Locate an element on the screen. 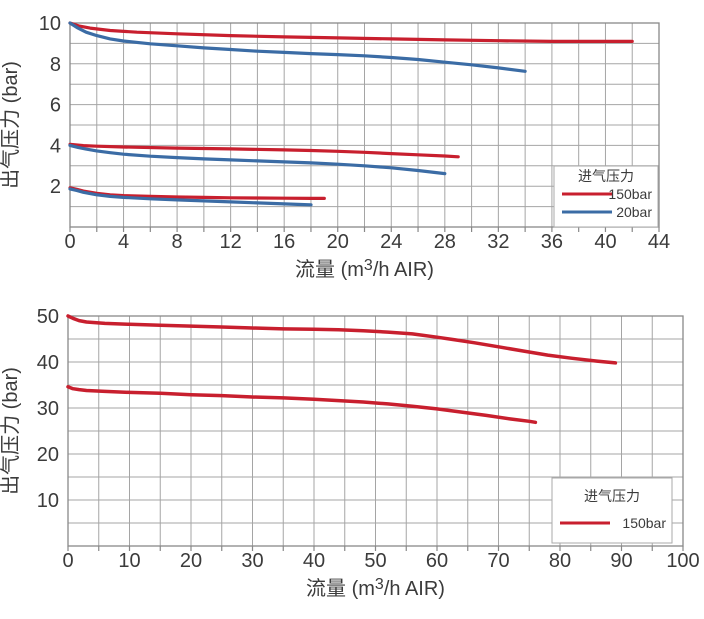  x-tick-label: 8 is located at coordinates (177, 242).